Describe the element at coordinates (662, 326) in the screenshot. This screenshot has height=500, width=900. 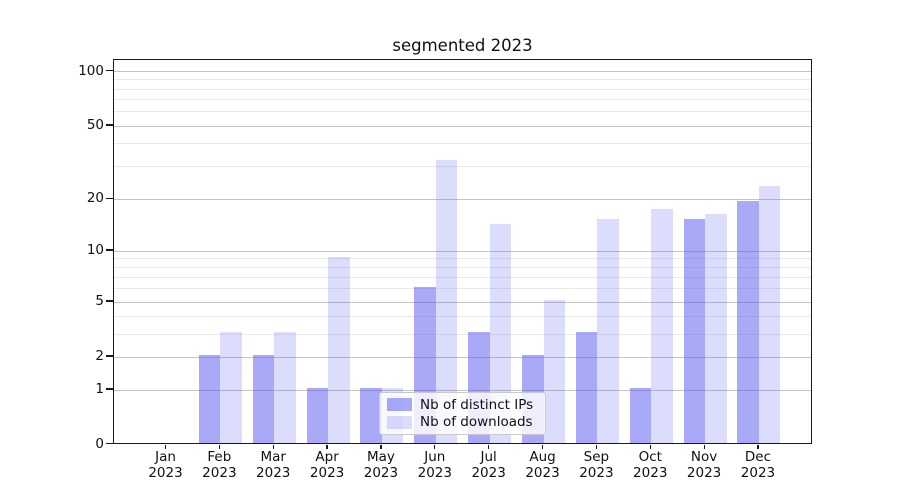
I see `bar-downloads-oct` at that location.